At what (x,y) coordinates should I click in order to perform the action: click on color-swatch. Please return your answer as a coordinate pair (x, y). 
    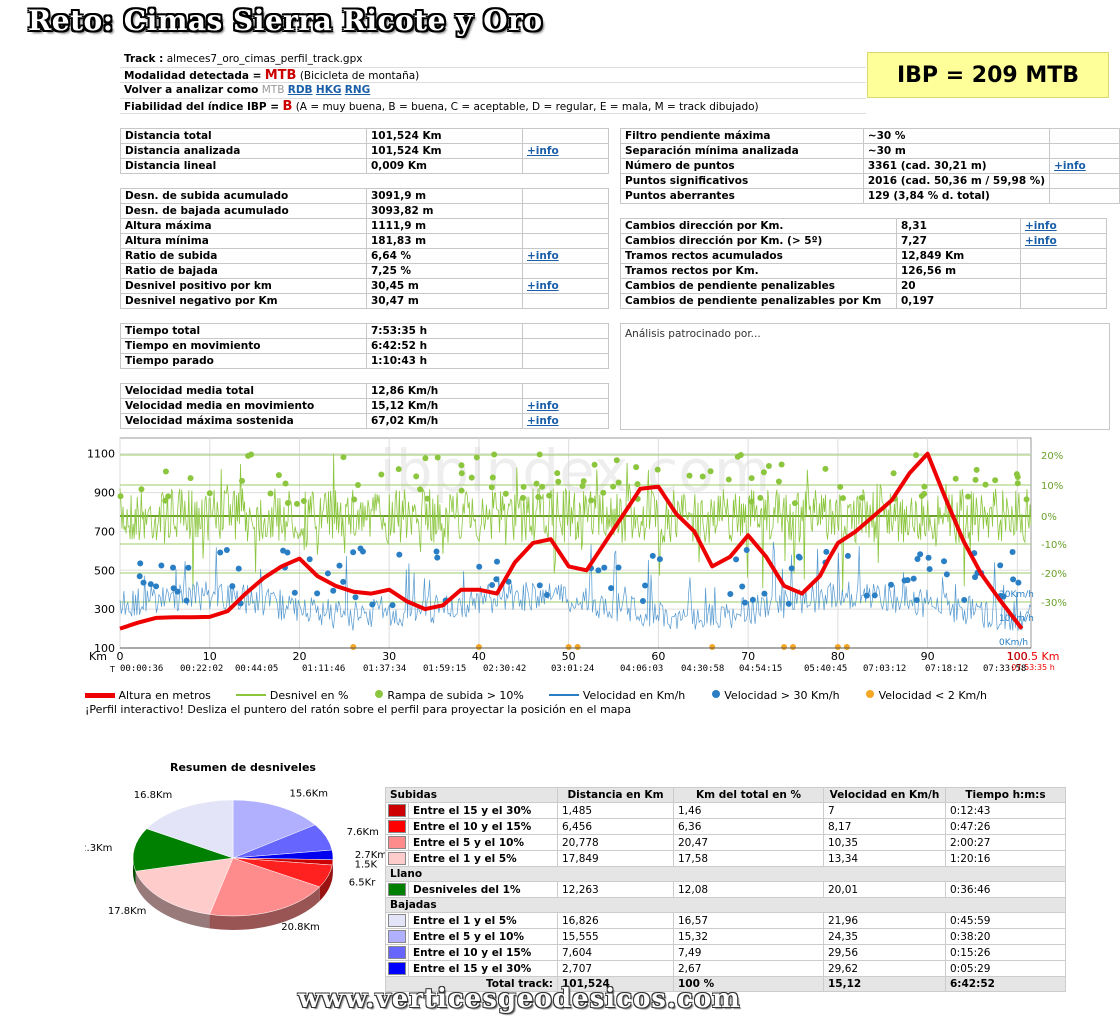
    Looking at the image, I should click on (397, 826).